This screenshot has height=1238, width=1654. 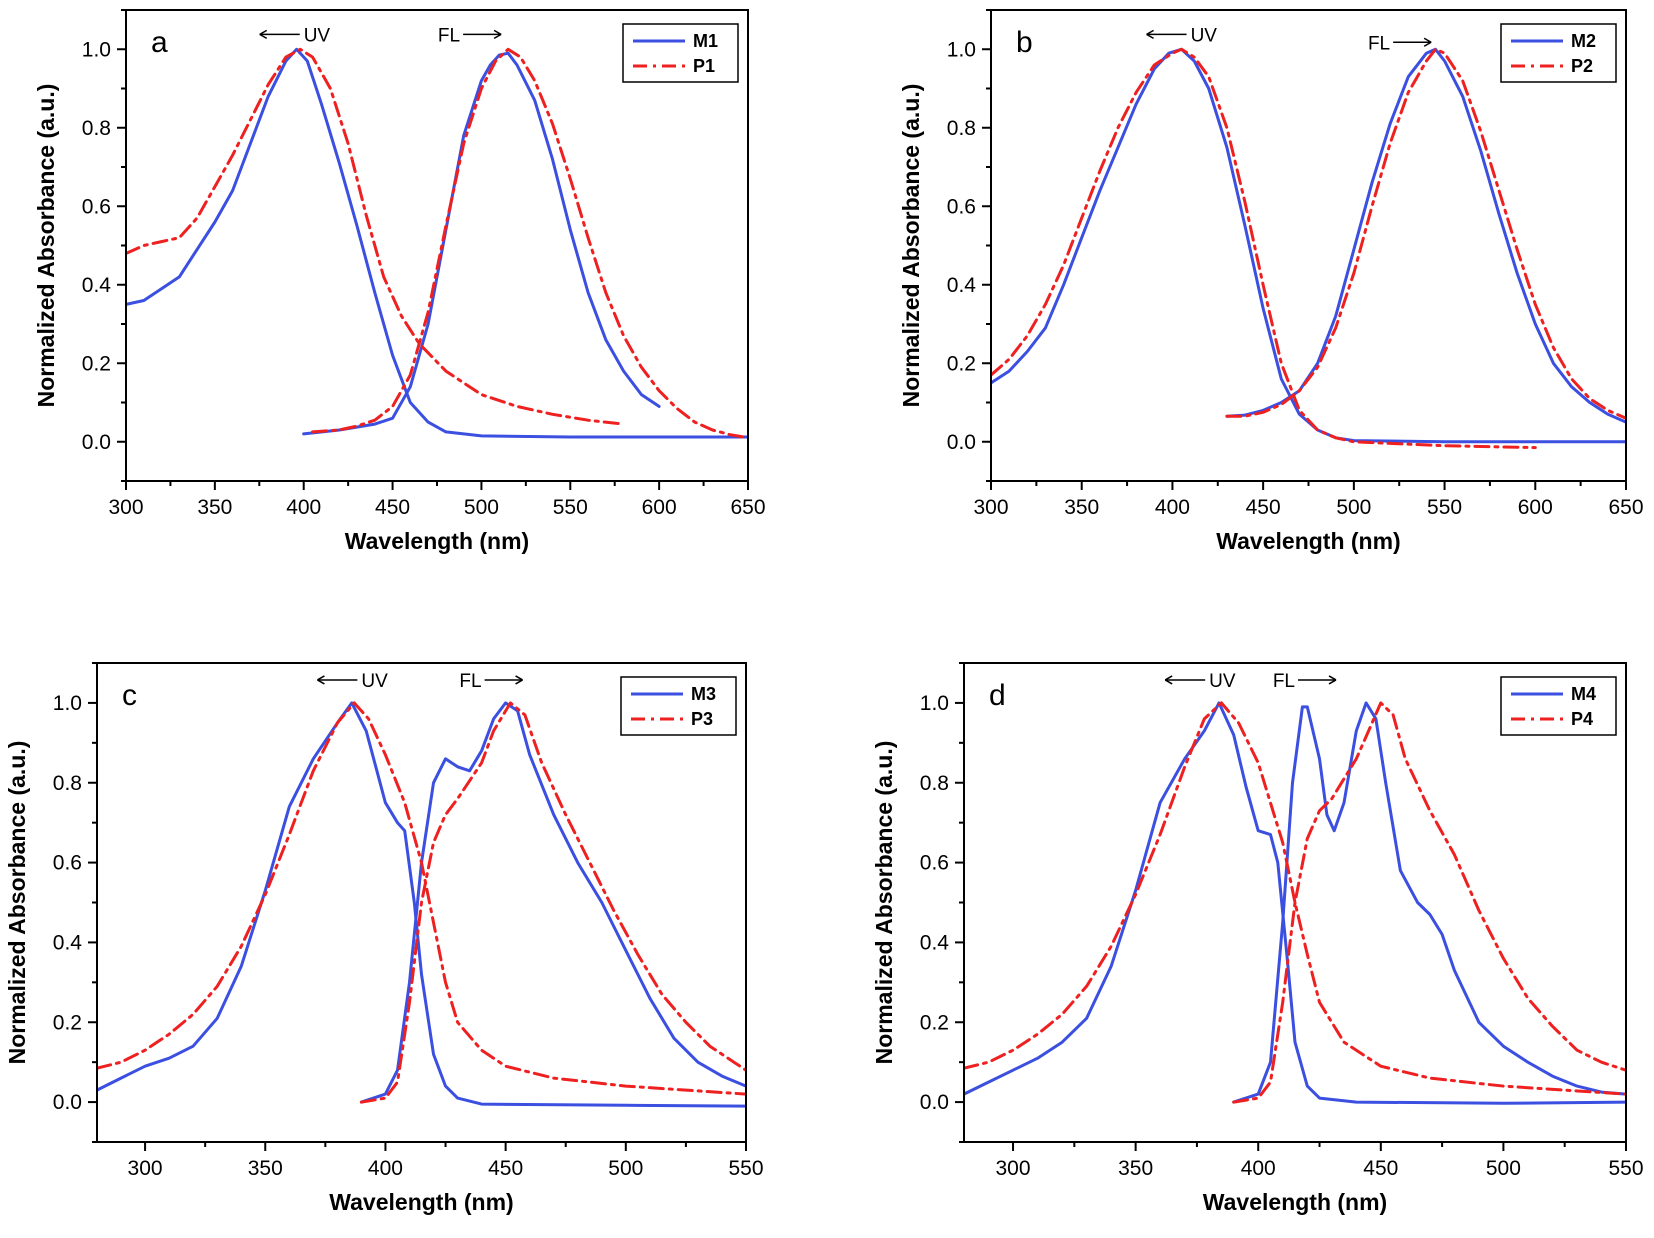 I want to click on legend-label: P2, so click(x=1582, y=66).